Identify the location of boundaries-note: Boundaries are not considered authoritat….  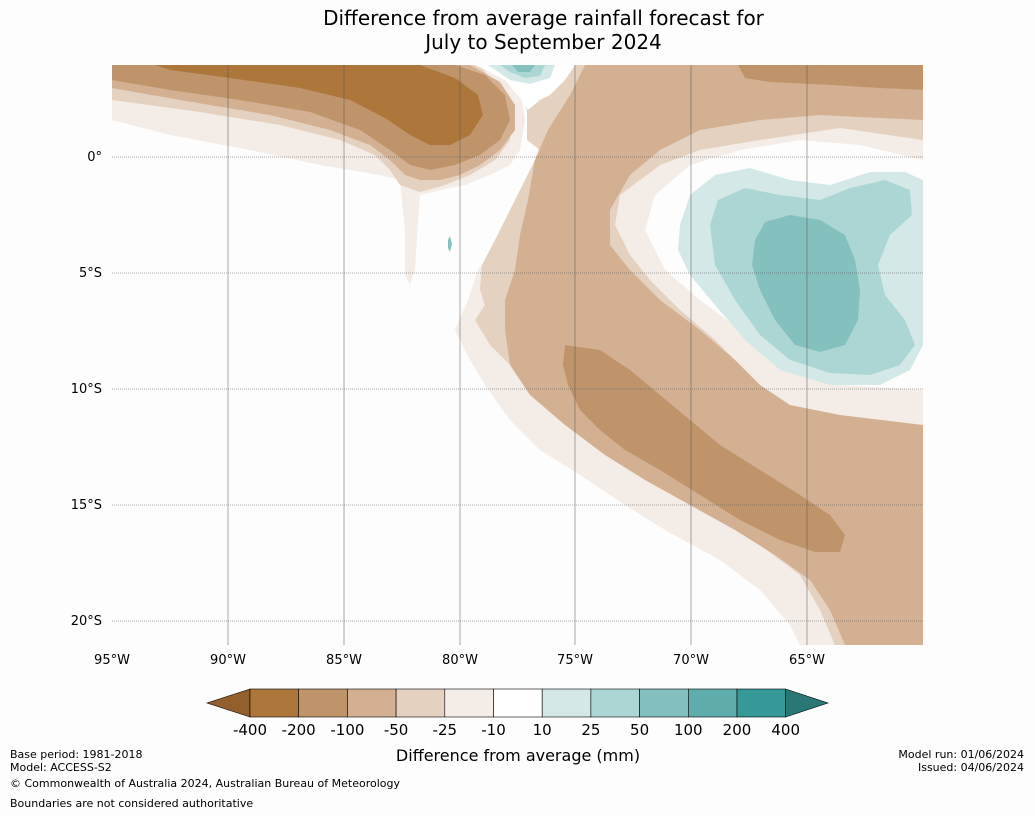
(132, 803).